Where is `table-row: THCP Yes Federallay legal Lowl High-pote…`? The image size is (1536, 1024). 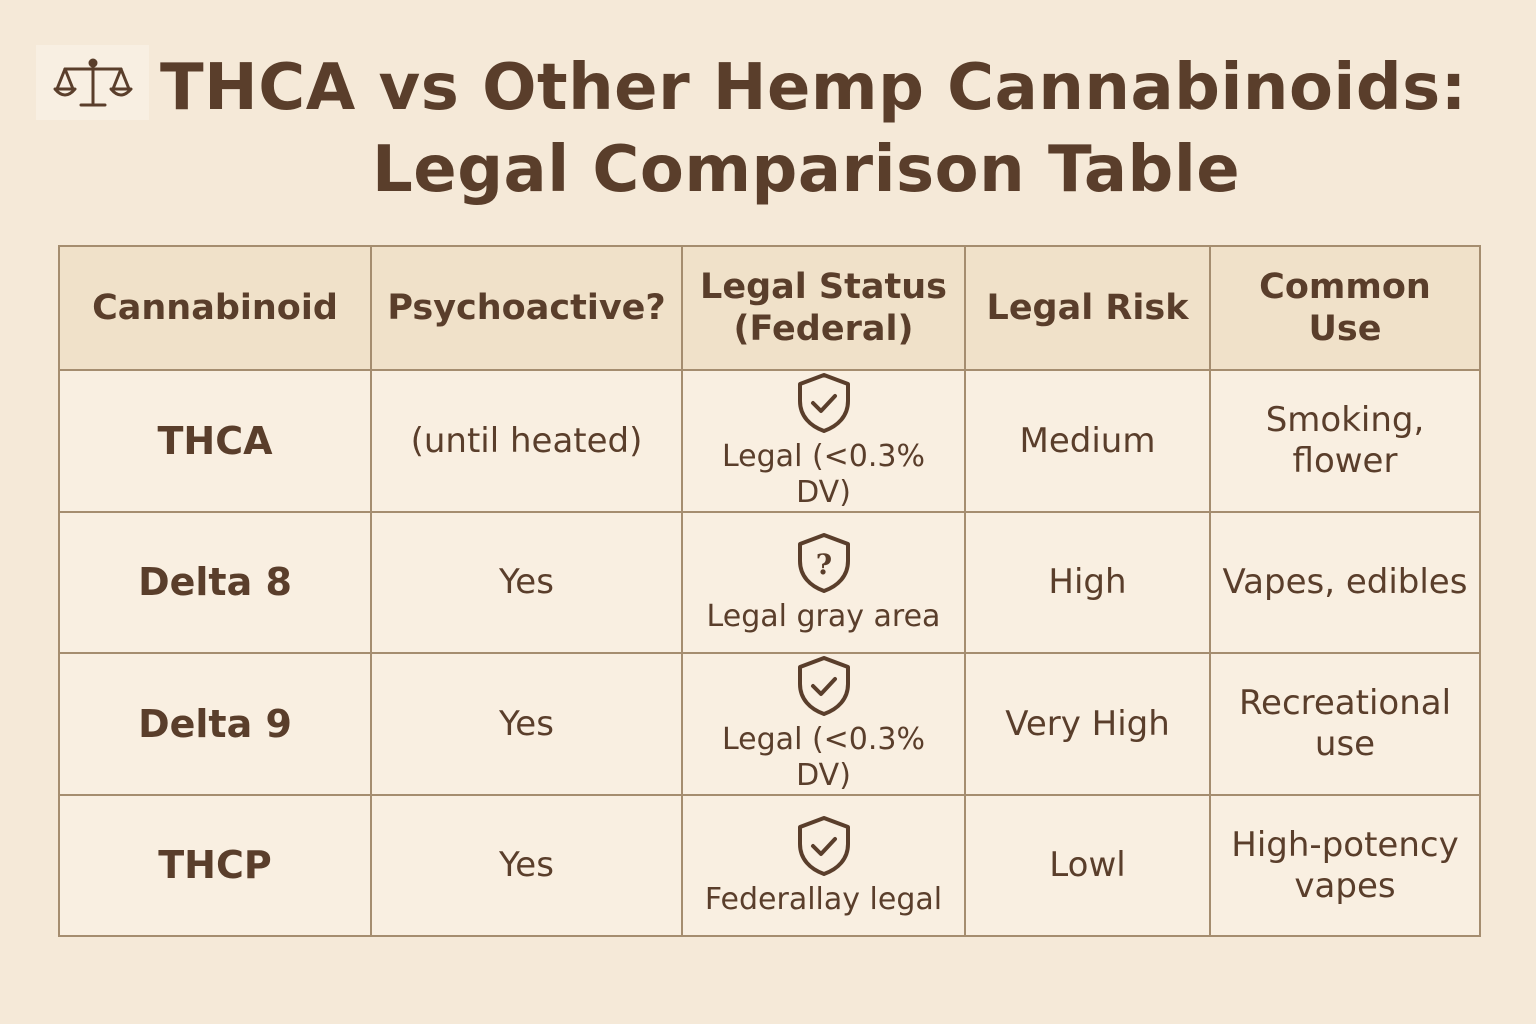
table-row: THCP Yes Federallay legal Lowl High-pote… is located at coordinates (769, 865).